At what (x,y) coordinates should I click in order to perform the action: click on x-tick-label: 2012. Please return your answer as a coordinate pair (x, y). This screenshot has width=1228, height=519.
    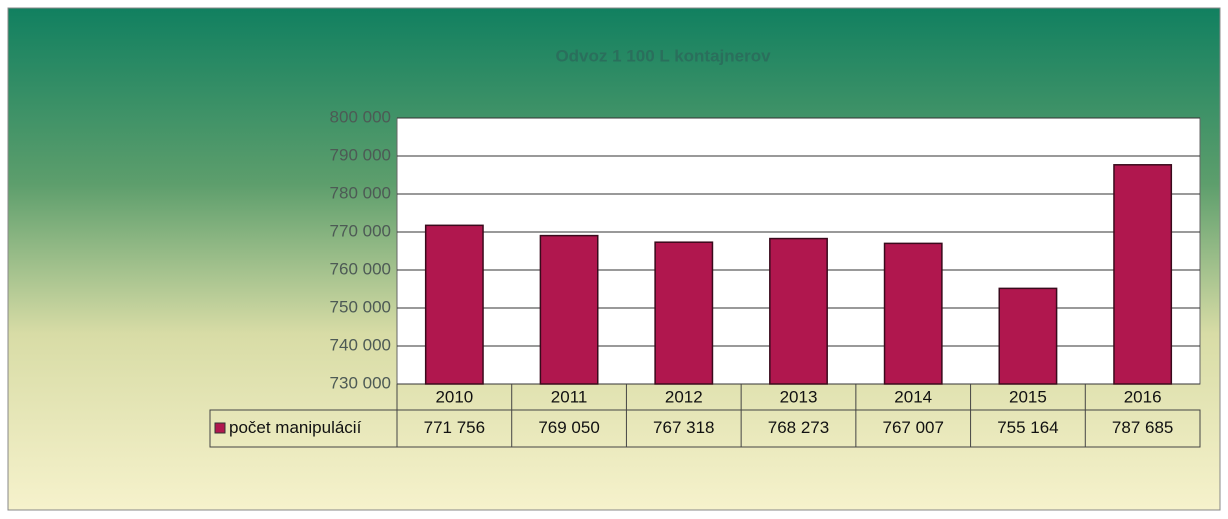
    Looking at the image, I should click on (684, 396).